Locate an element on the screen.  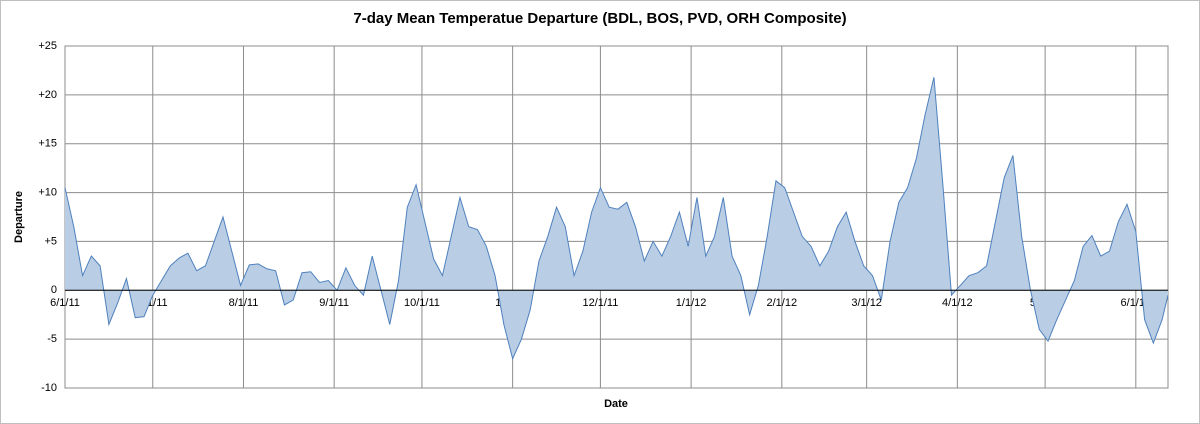
x-tick-label: 1/1/12 is located at coordinates (691, 303).